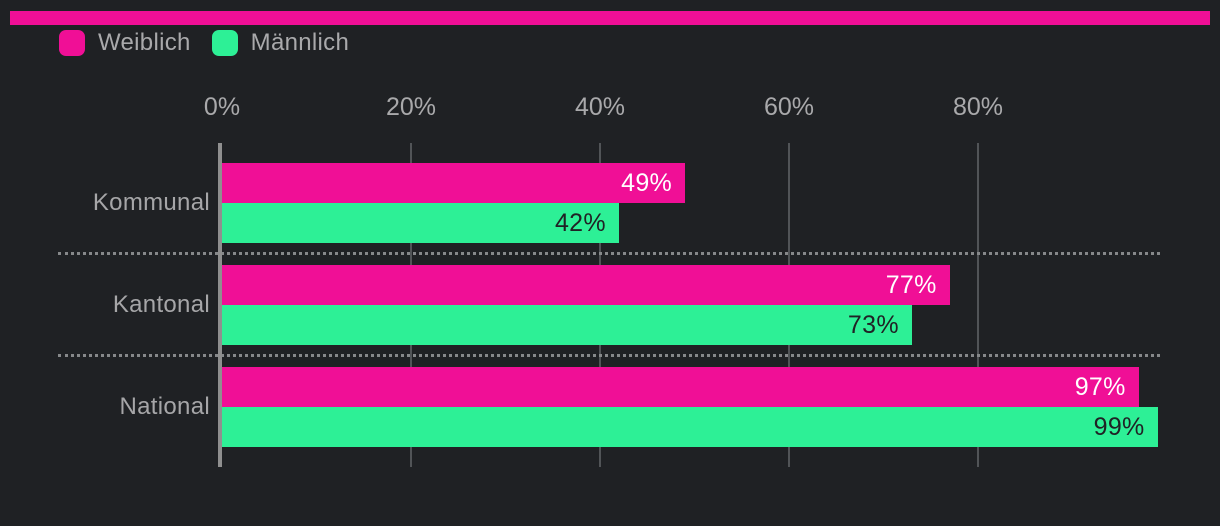 The height and width of the screenshot is (526, 1220). I want to click on bar-maennlich-national: 99%, so click(690, 427).